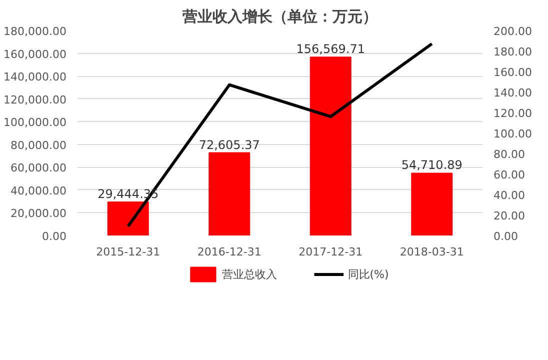 This screenshot has height=360, width=548. Describe the element at coordinates (513, 31) in the screenshot. I see `y2-tick-label: 200.00` at that location.